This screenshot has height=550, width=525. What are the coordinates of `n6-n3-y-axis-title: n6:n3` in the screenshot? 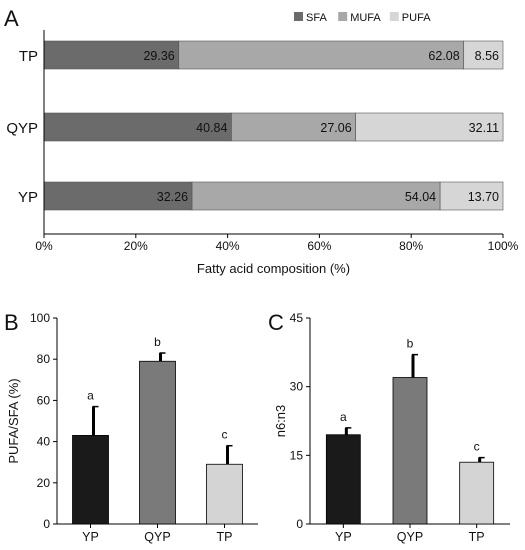 It's located at (280, 421).